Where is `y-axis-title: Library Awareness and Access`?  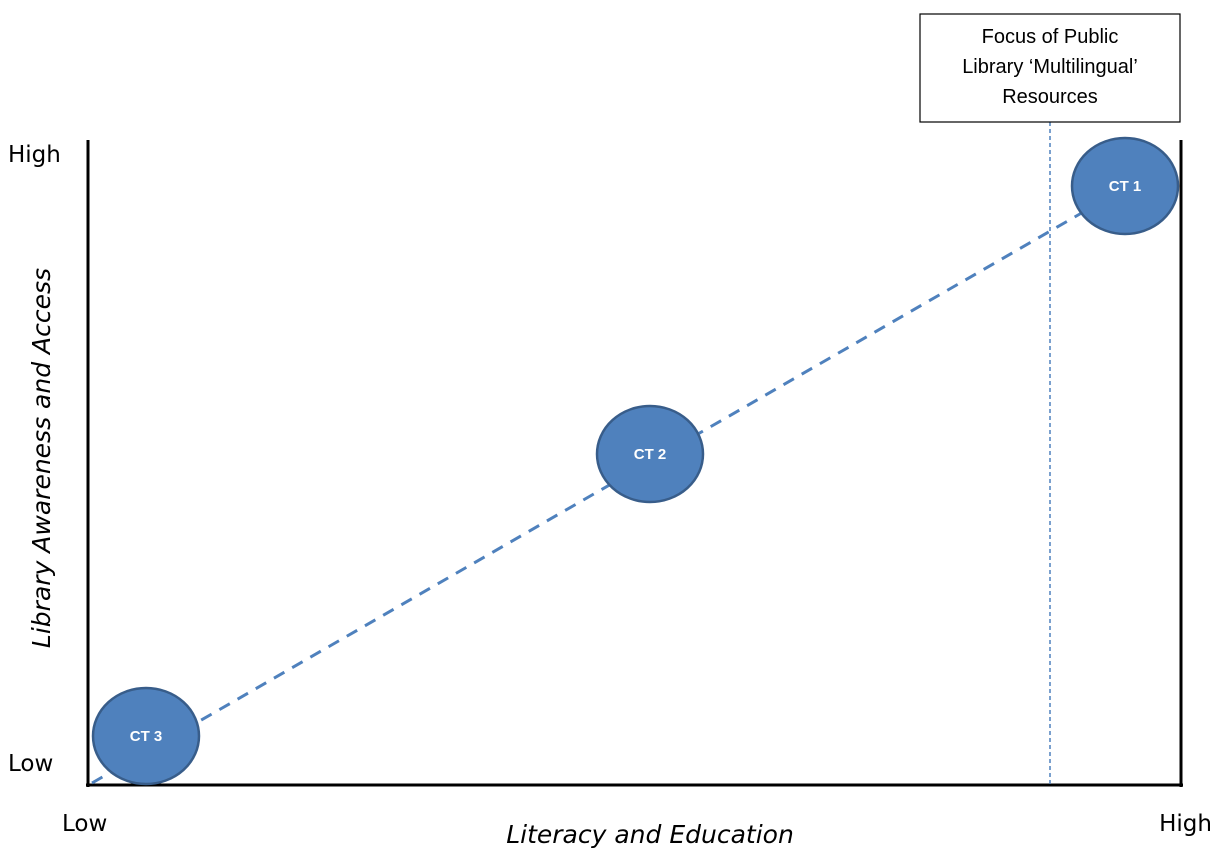
y-axis-title: Library Awareness and Access is located at coordinates (41, 458).